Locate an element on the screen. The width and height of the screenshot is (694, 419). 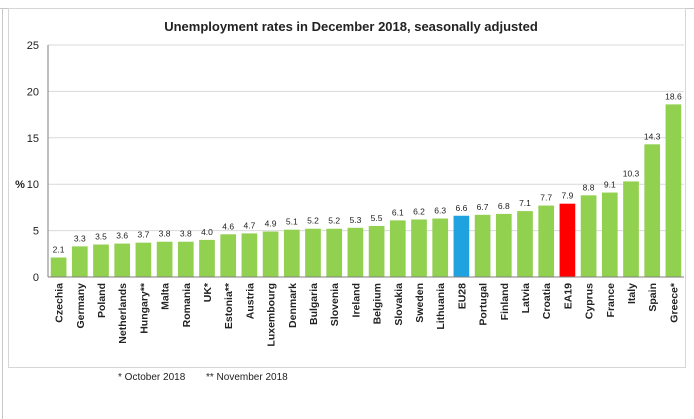
data-label: 5.3 is located at coordinates (355, 220).